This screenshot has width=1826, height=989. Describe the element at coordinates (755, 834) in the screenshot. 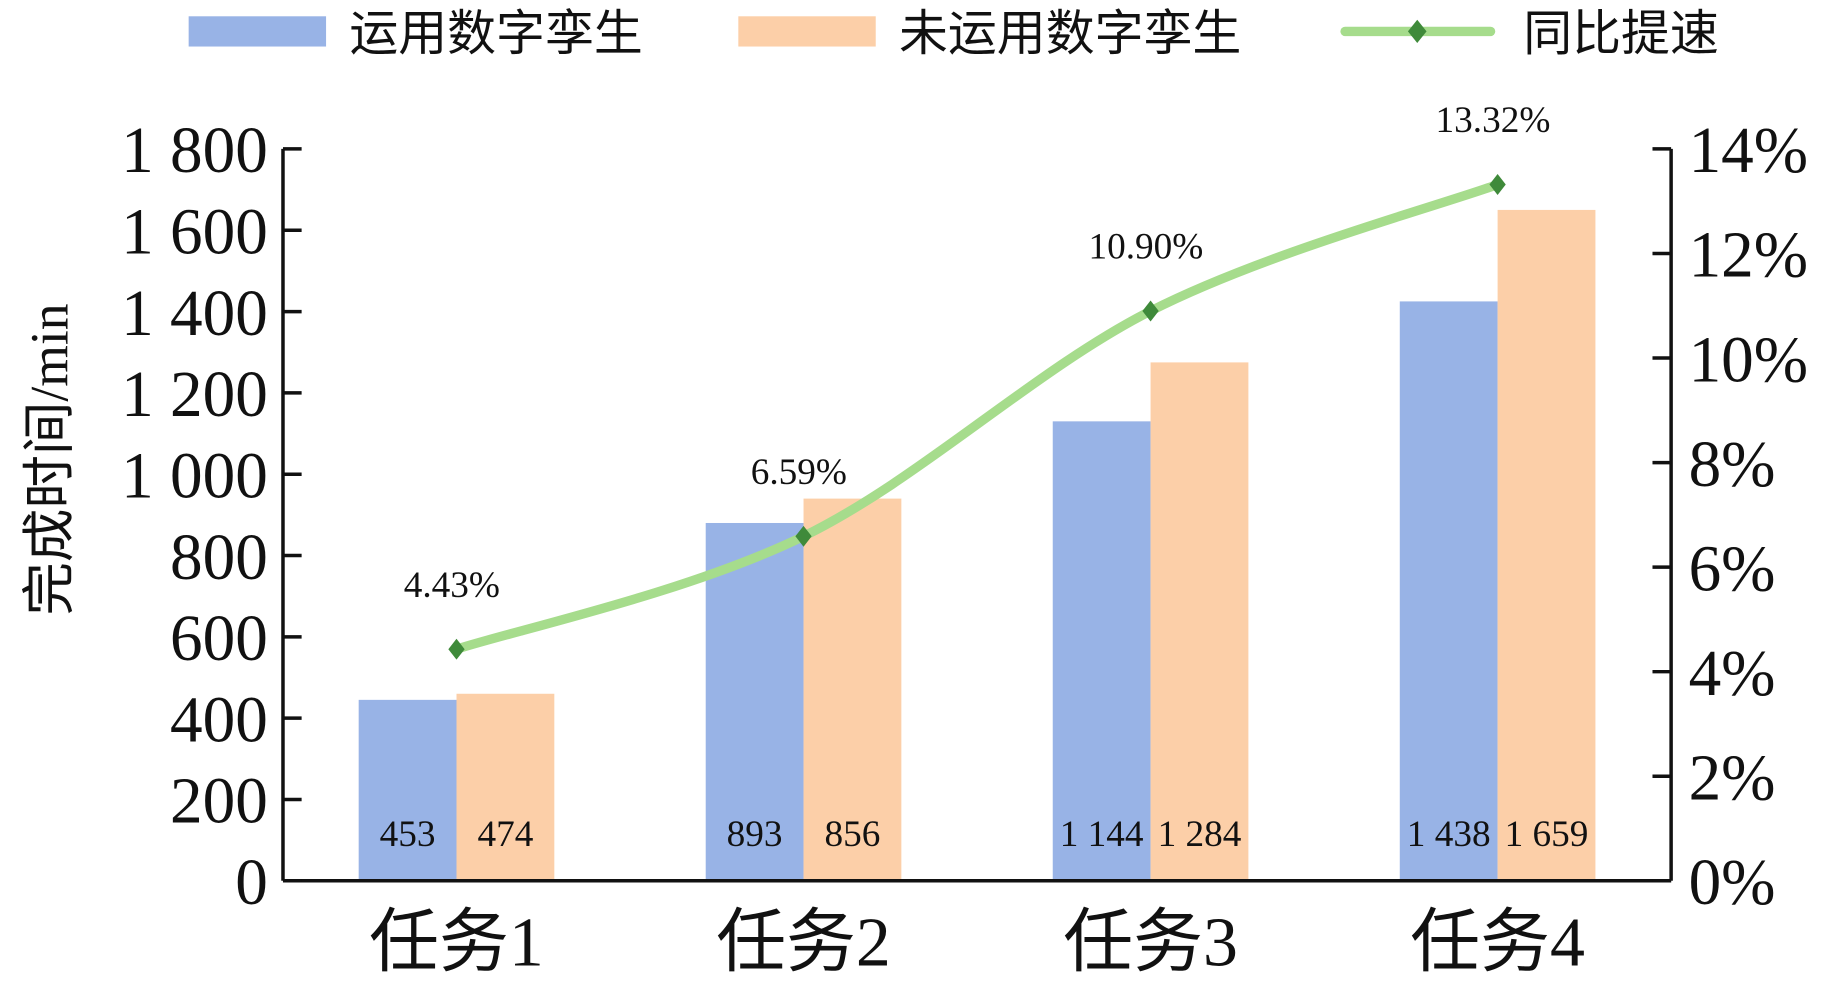

I see `bar-data-label: 893` at that location.